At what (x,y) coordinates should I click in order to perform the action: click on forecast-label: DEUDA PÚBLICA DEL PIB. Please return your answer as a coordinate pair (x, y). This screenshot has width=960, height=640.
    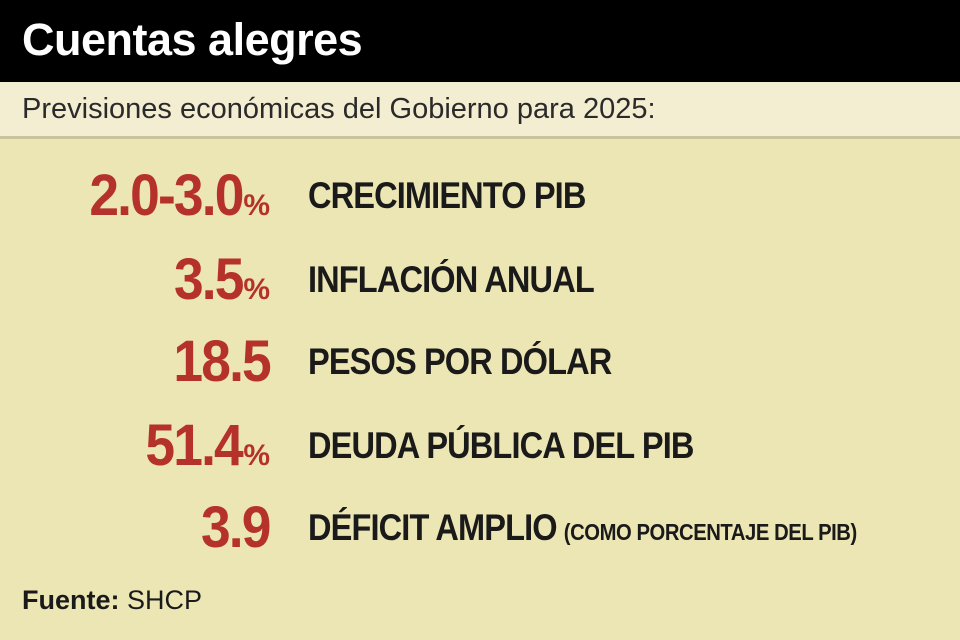
    Looking at the image, I should click on (501, 446).